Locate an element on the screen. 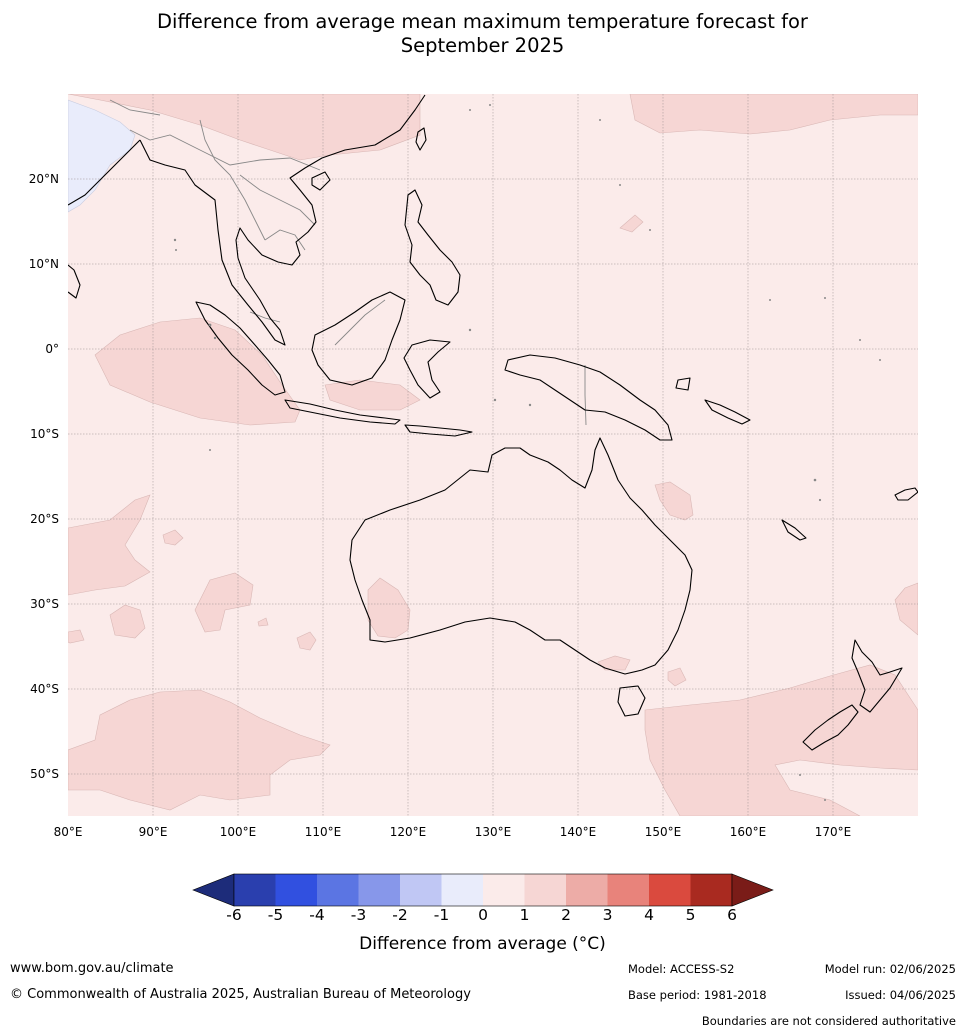 This screenshot has height=1035, width=965. lon-label-130e: 130°E is located at coordinates (493, 832).